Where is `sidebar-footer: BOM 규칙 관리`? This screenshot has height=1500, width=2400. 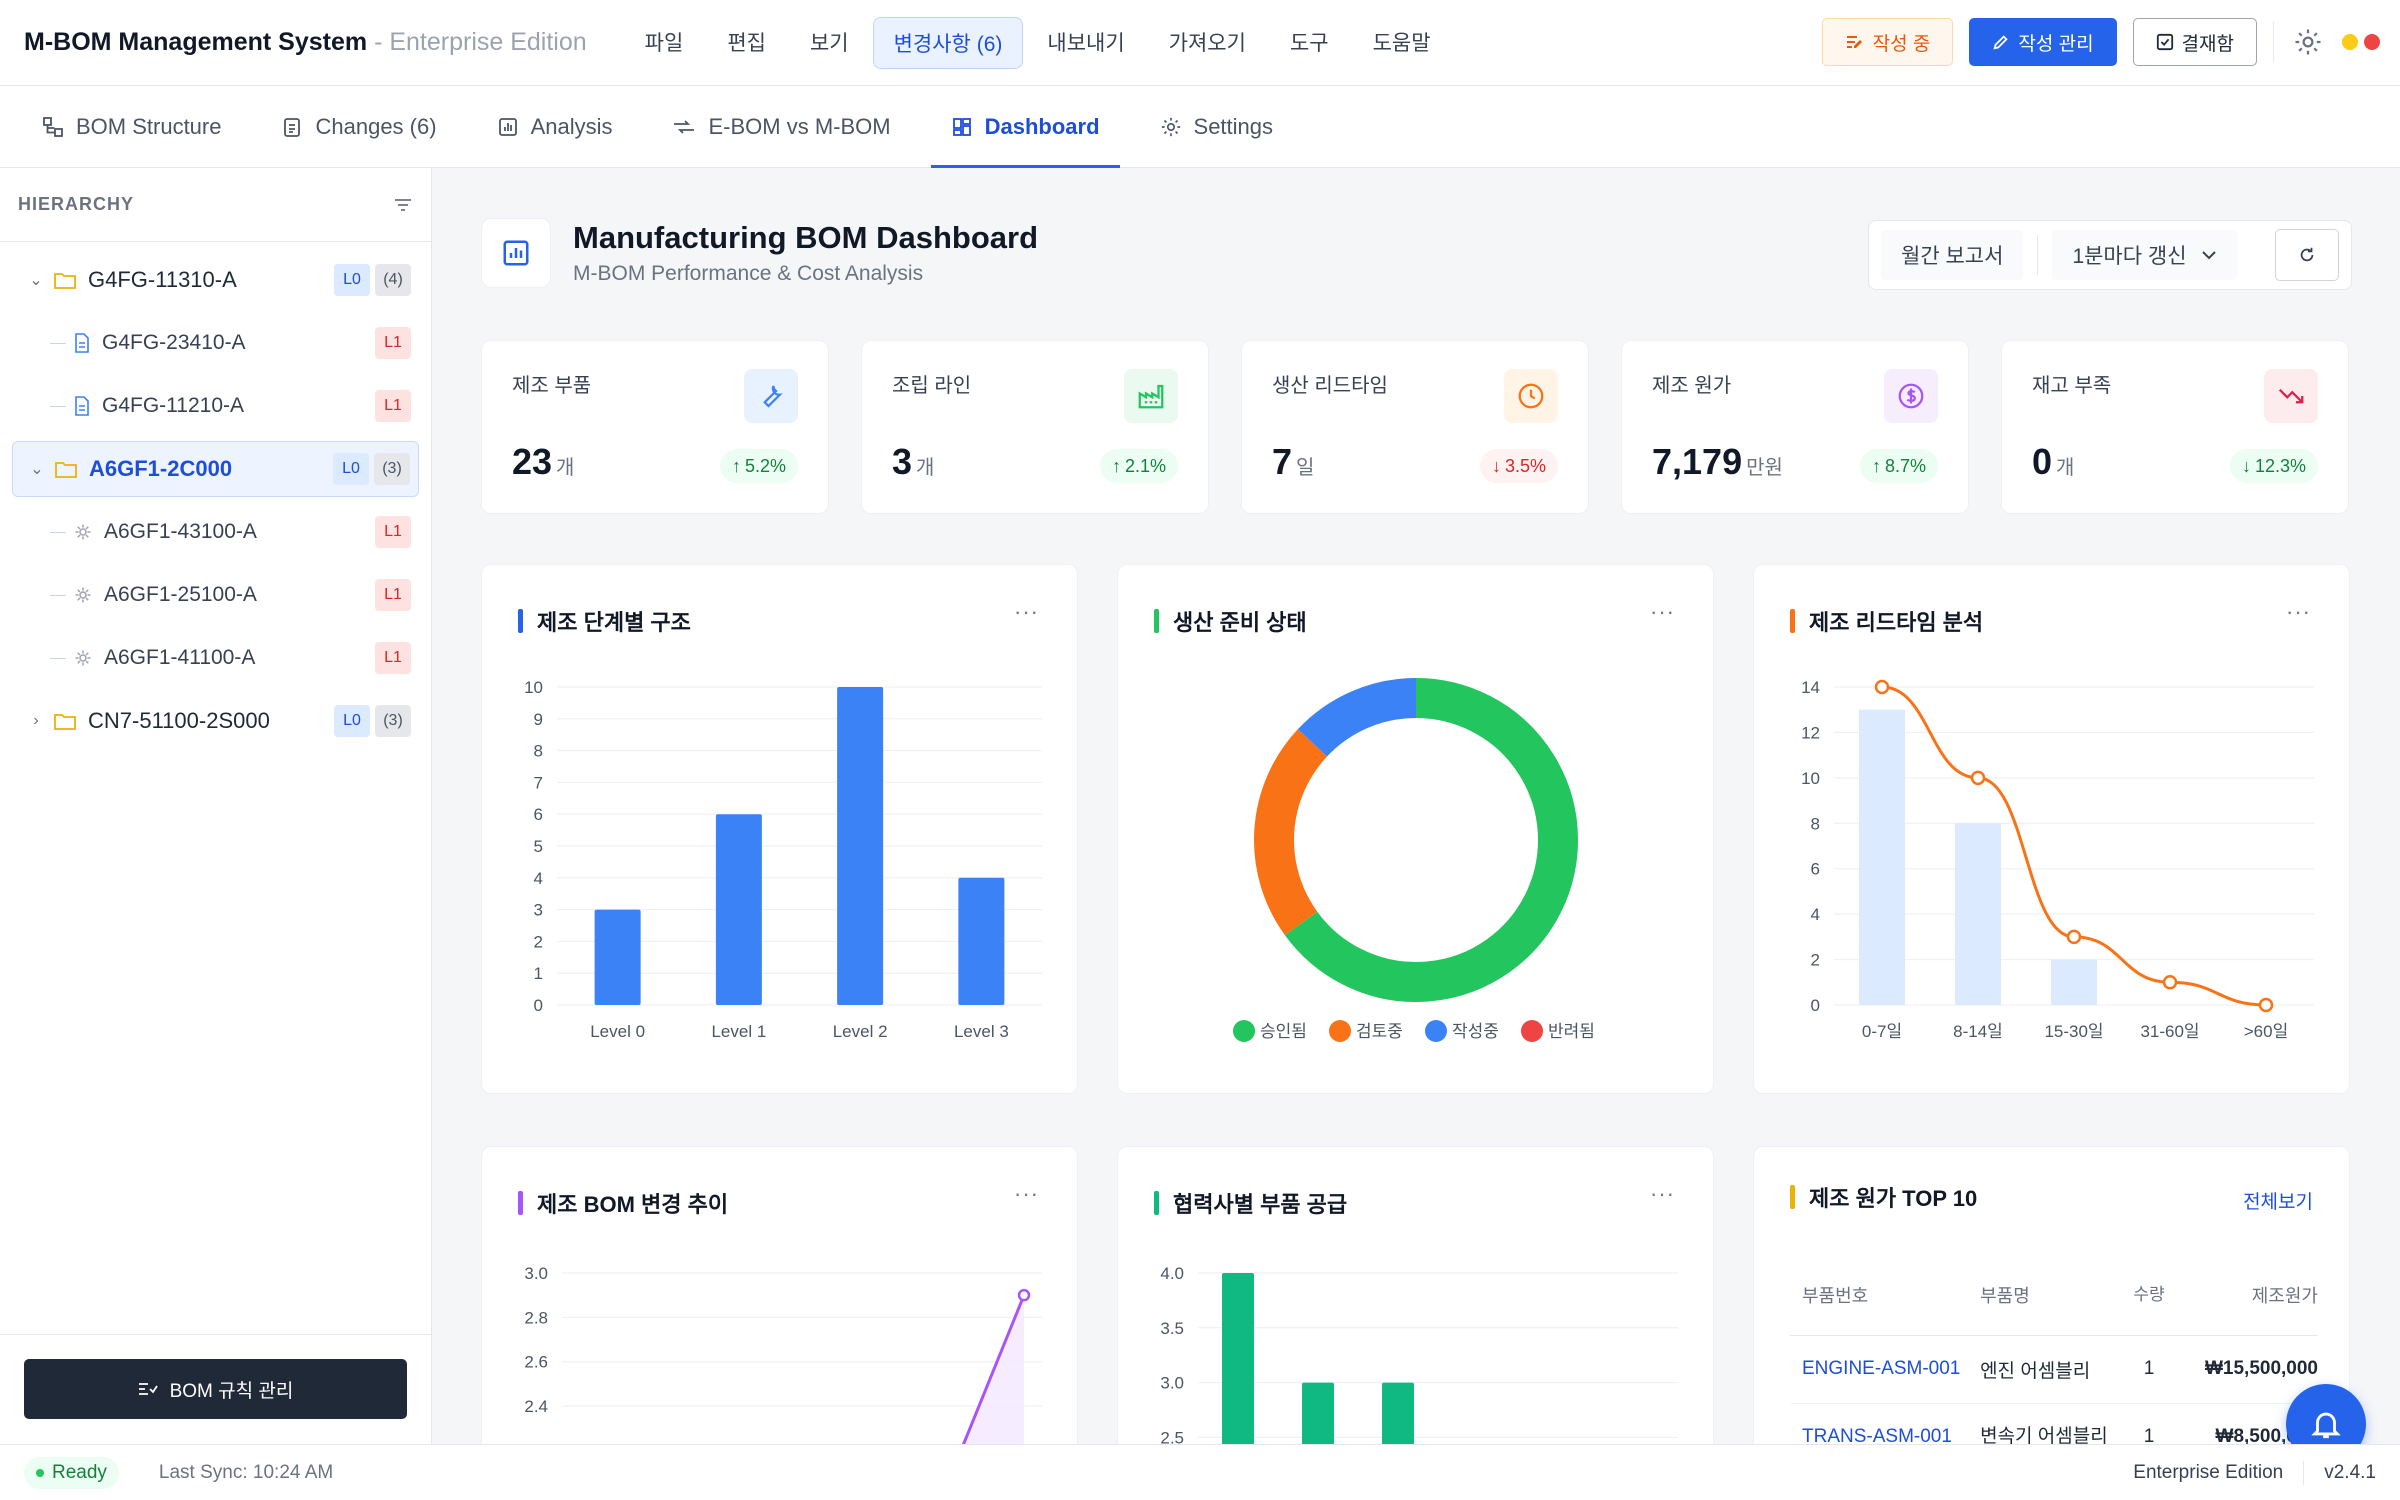
sidebar-footer: BOM 규칙 관리 is located at coordinates (215, 1389).